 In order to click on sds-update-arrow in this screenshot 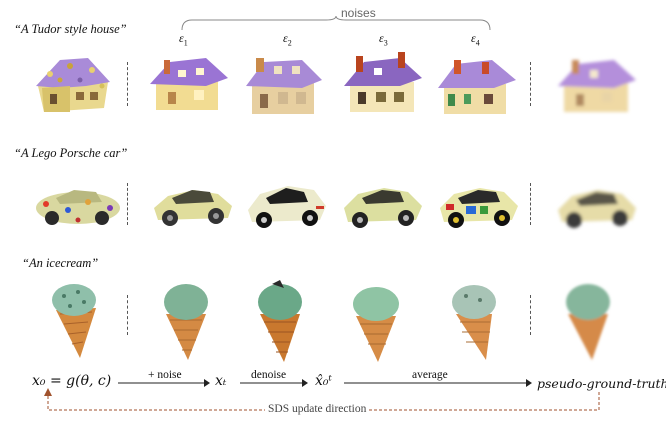, I will do `click(322, 399)`.